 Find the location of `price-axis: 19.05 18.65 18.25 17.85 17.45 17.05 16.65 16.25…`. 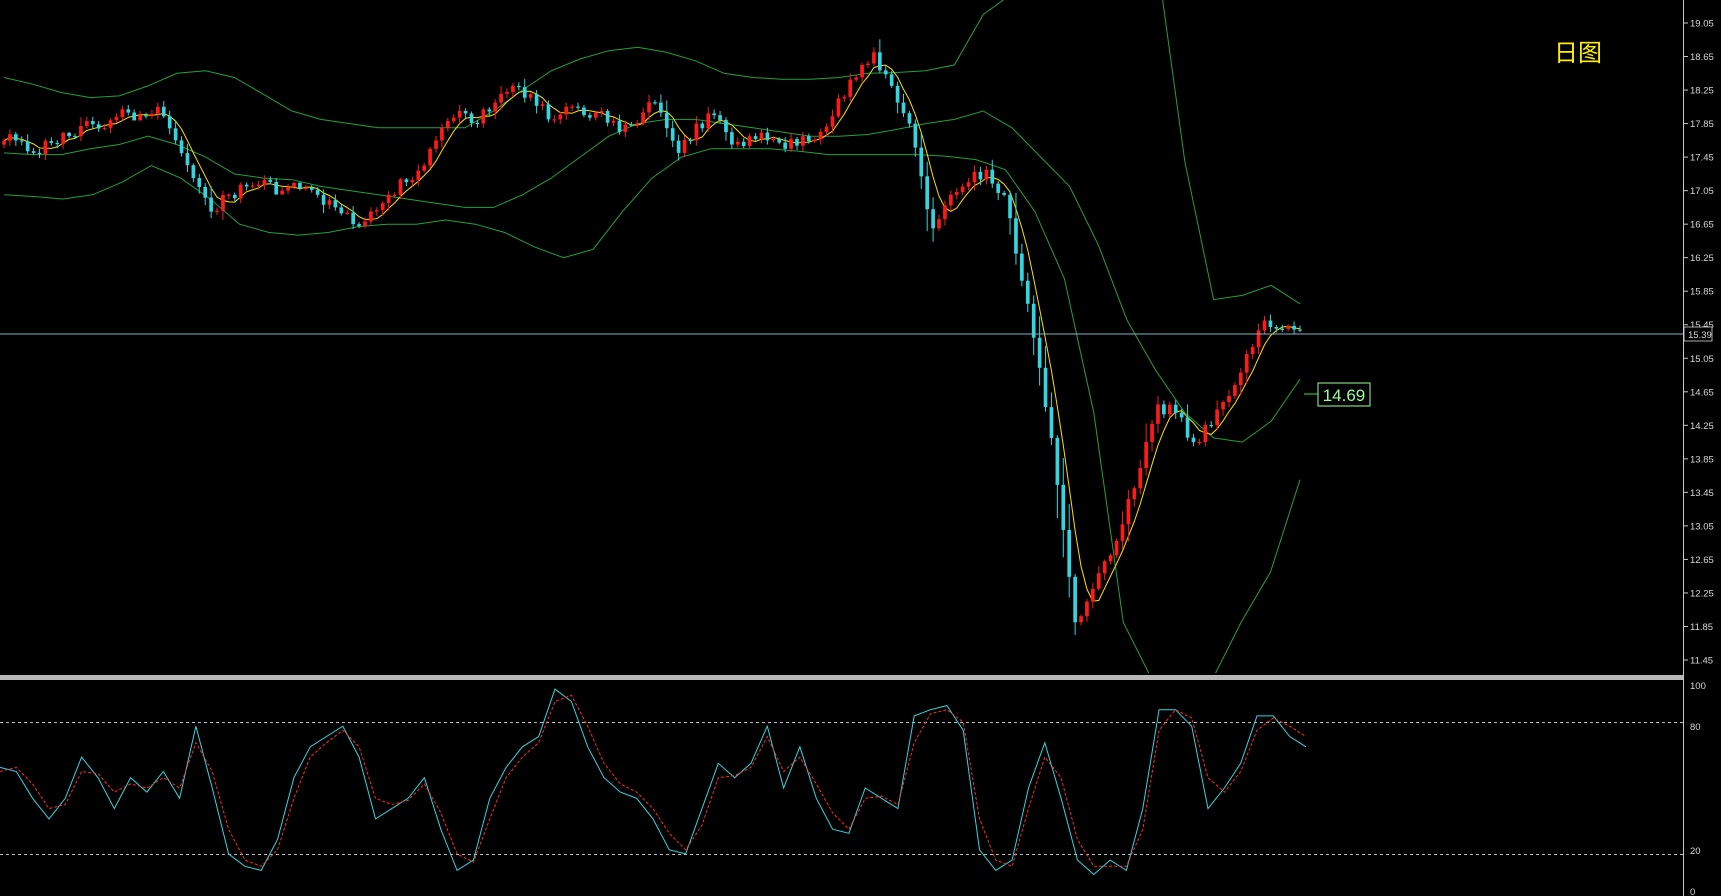

price-axis: 19.05 18.65 18.25 17.85 17.45 17.05 16.65 16.25… is located at coordinates (1698, 448).